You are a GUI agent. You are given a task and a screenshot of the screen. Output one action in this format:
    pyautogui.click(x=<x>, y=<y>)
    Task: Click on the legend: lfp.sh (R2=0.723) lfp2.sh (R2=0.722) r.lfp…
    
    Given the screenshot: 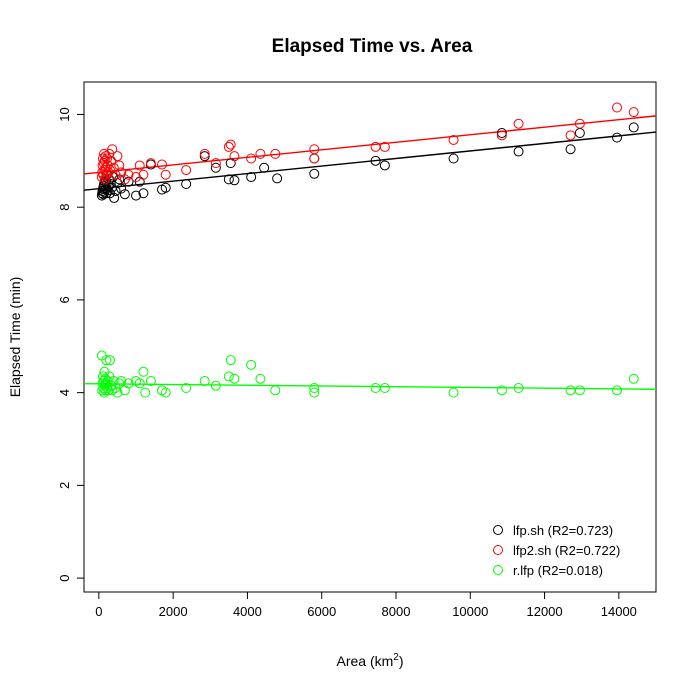 What is the action you would take?
    pyautogui.click(x=556, y=550)
    